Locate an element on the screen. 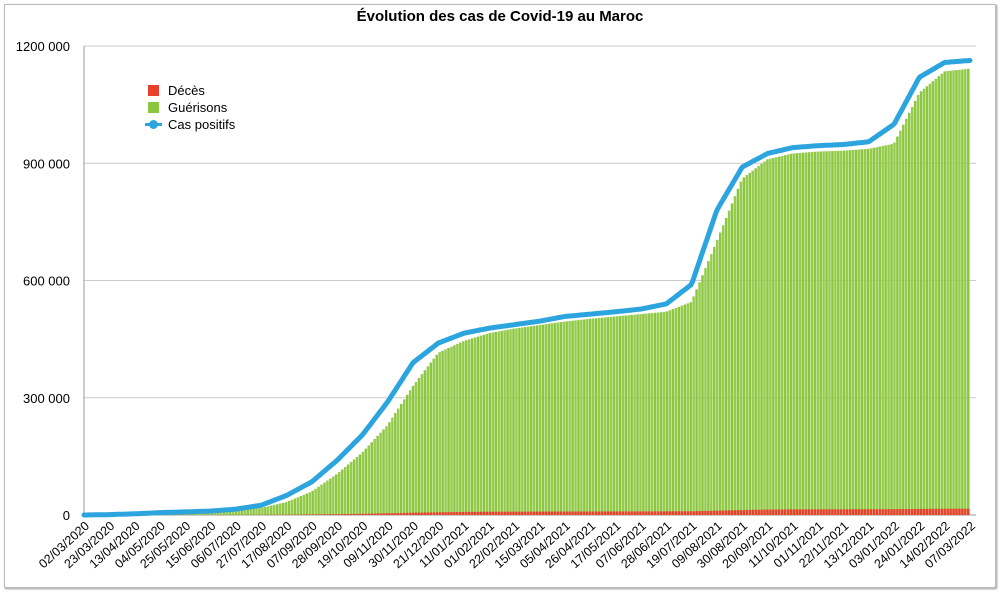  legend-marker-cas is located at coordinates (153, 124).